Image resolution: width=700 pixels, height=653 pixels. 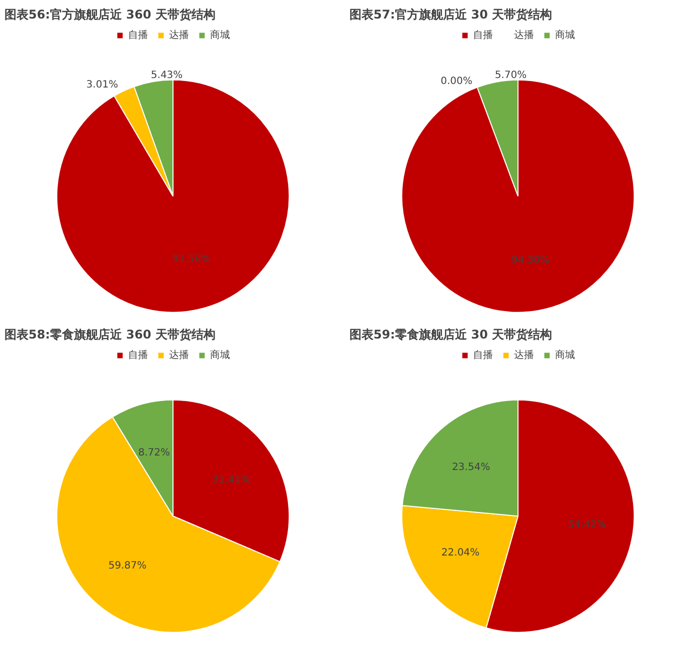 What do you see at coordinates (460, 553) in the screenshot?
I see `data-label: 22.04%` at bounding box center [460, 553].